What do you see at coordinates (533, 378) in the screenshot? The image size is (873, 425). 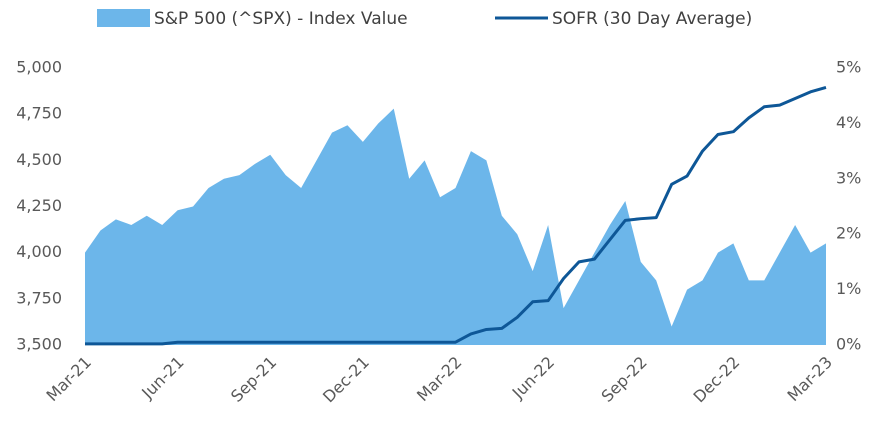 I see `x-tick-label: Jun-22` at bounding box center [533, 378].